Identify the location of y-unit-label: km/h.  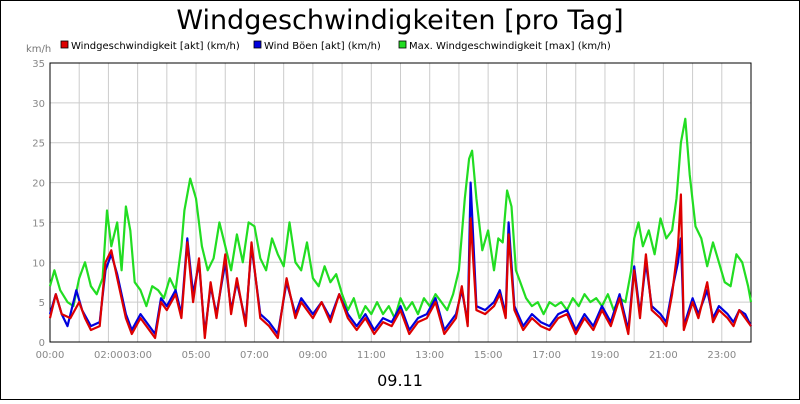
(38, 49).